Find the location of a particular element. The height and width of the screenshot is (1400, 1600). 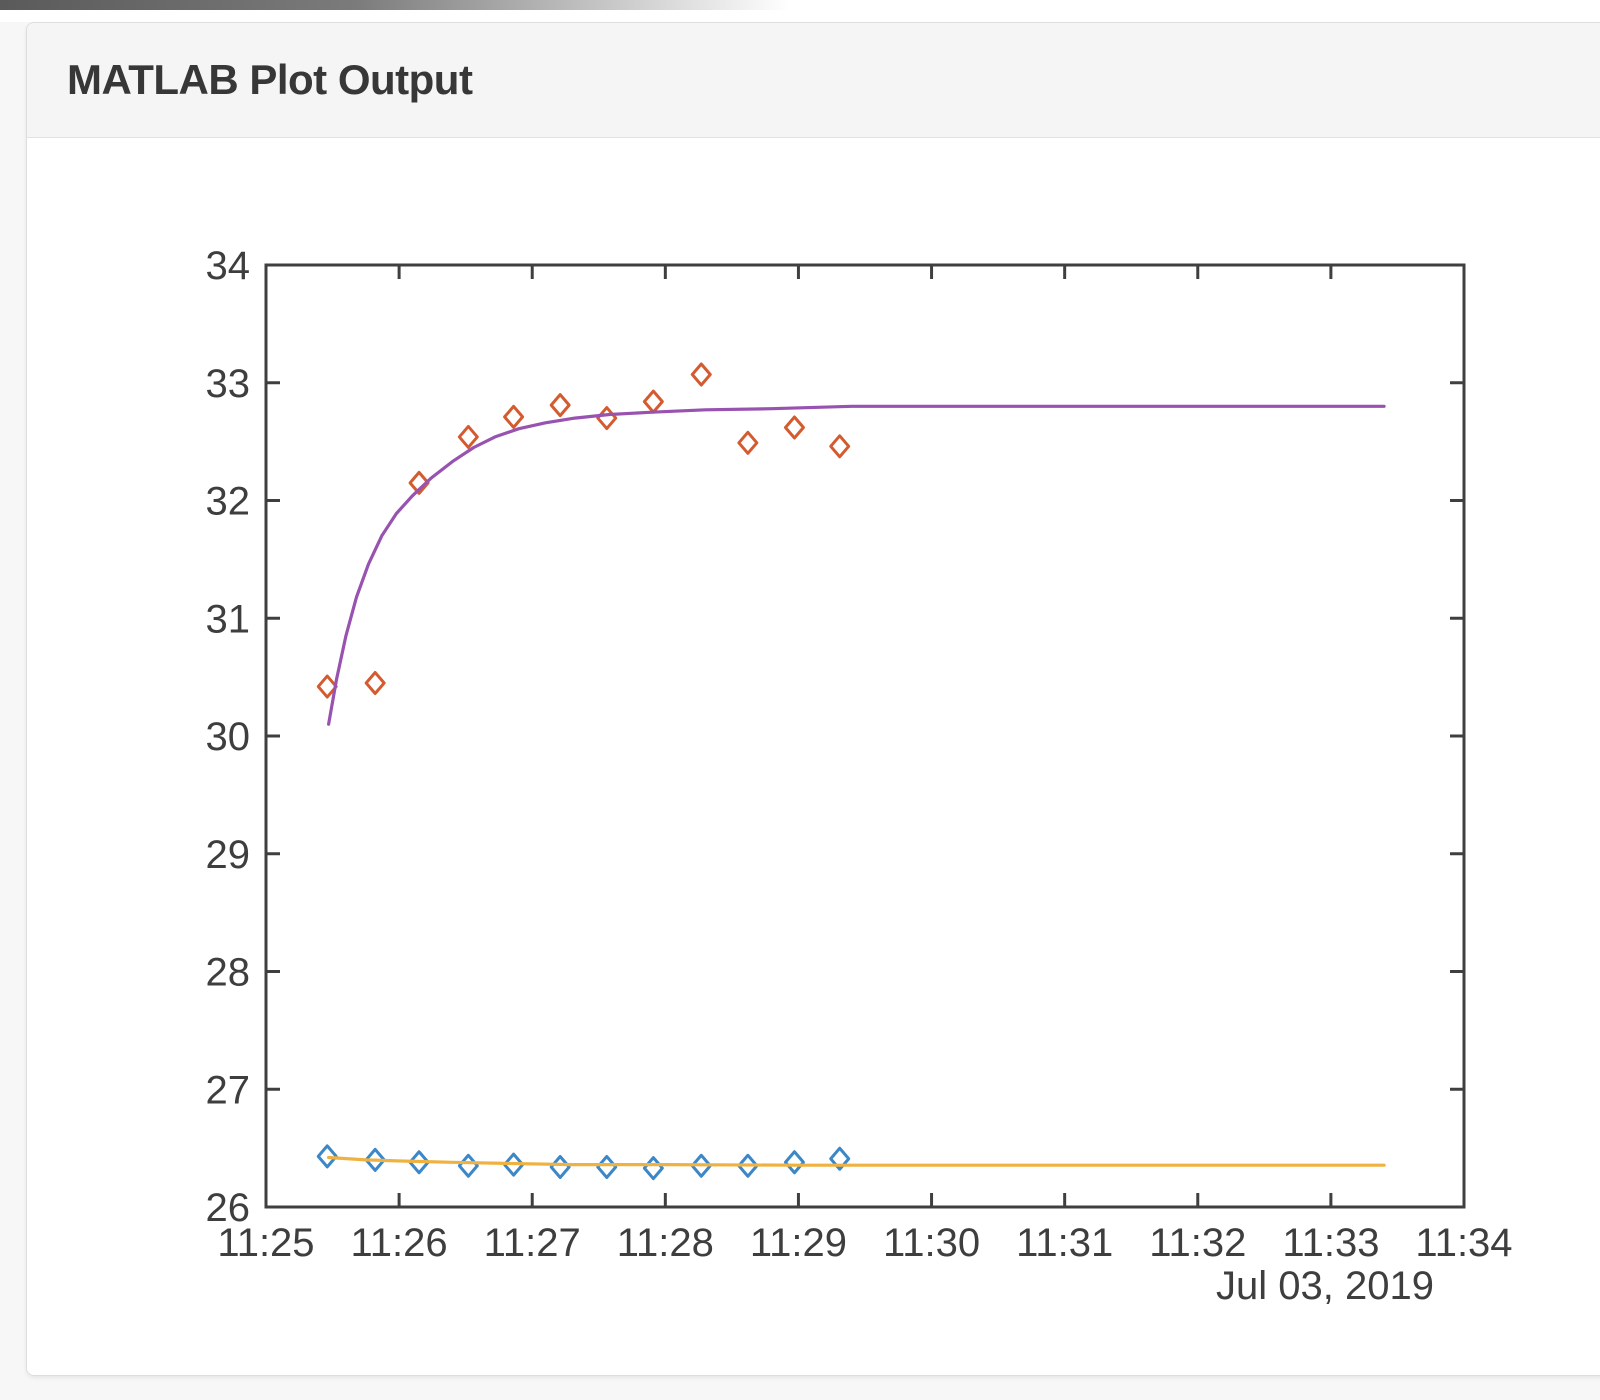

panel-title: MATLAB Plot Output is located at coordinates (270, 79).